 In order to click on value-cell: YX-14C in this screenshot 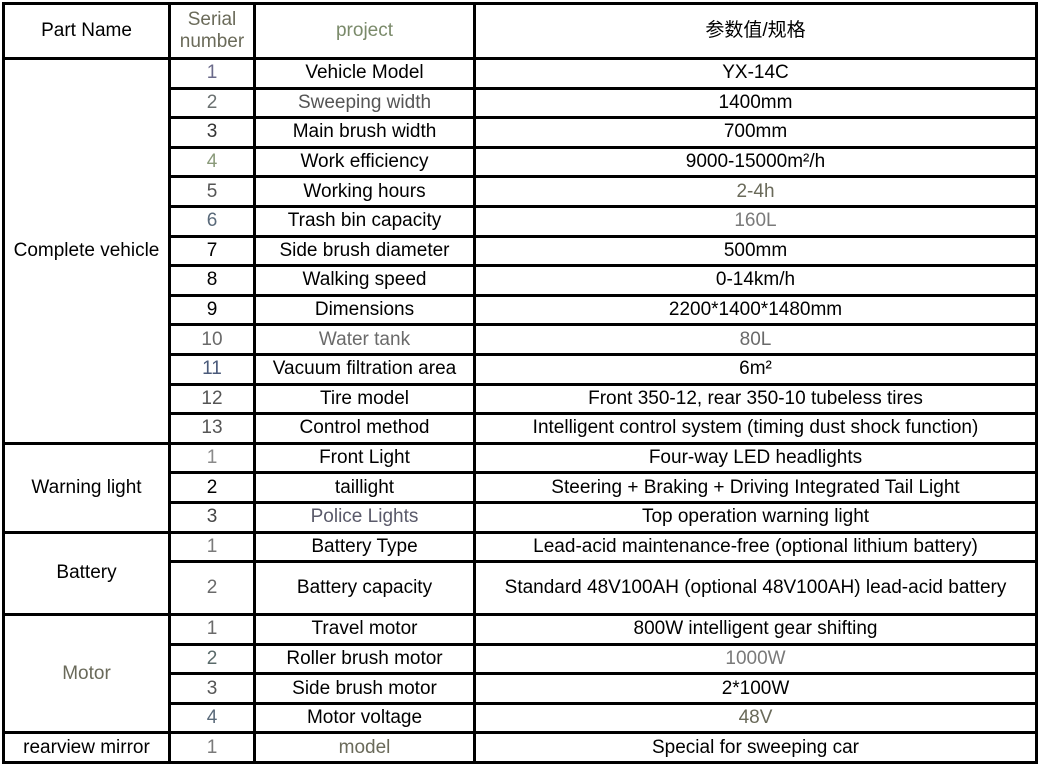, I will do `click(755, 73)`.